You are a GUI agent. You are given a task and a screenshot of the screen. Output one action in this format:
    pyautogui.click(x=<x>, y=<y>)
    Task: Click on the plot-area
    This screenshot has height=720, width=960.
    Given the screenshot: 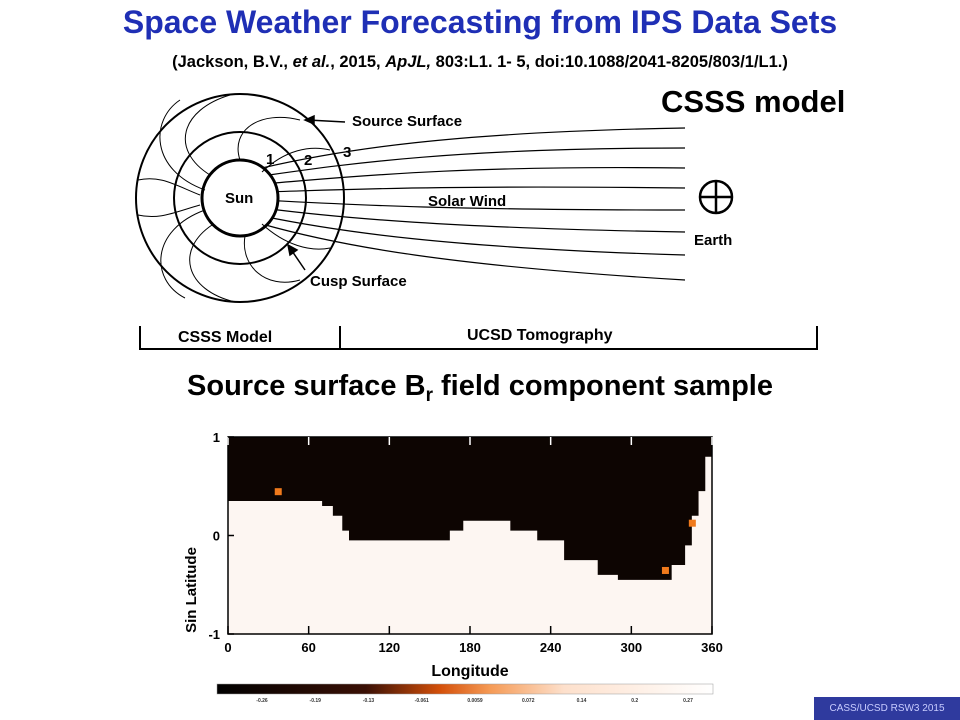 What is the action you would take?
    pyautogui.click(x=470, y=535)
    